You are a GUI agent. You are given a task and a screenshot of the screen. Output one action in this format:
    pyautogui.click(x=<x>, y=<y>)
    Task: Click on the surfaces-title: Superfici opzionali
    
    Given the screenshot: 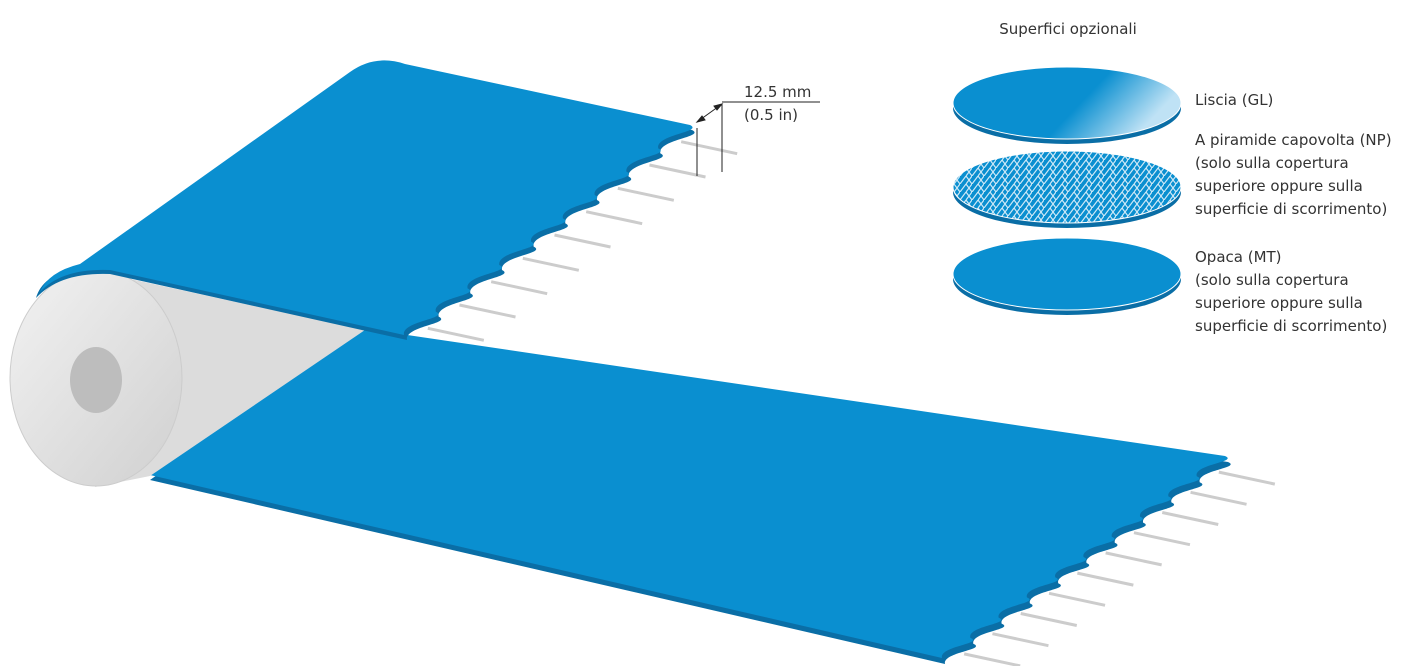 What is the action you would take?
    pyautogui.click(x=1068, y=29)
    